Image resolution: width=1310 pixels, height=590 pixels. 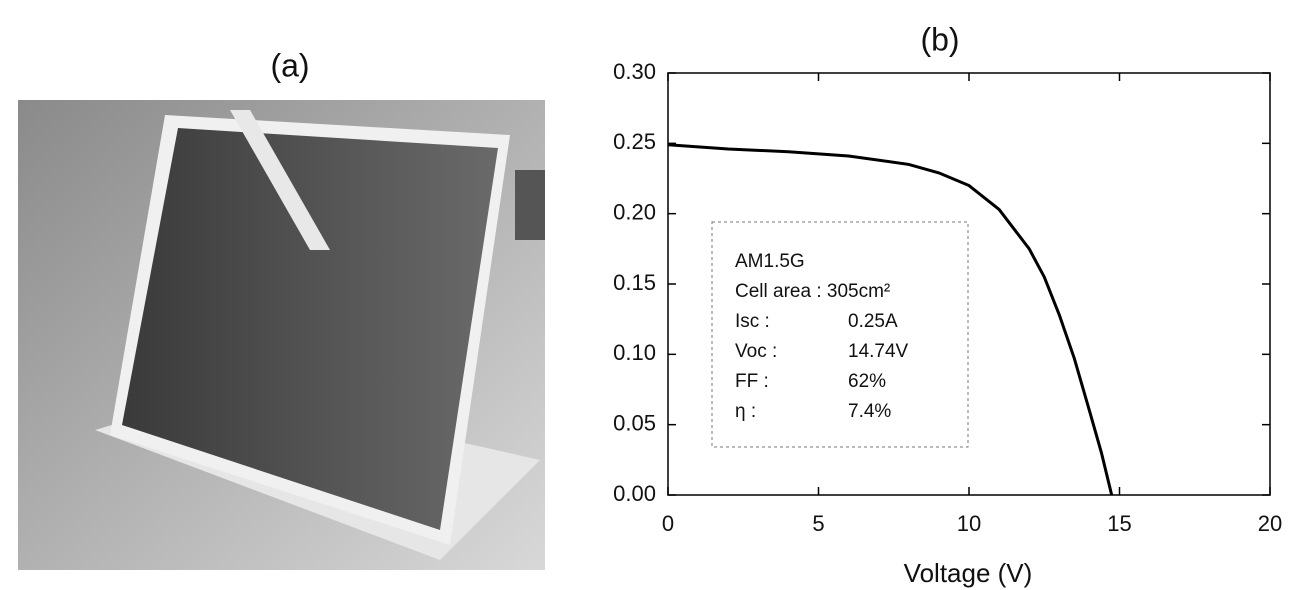 What do you see at coordinates (280, 180) in the screenshot?
I see `support-bar` at bounding box center [280, 180].